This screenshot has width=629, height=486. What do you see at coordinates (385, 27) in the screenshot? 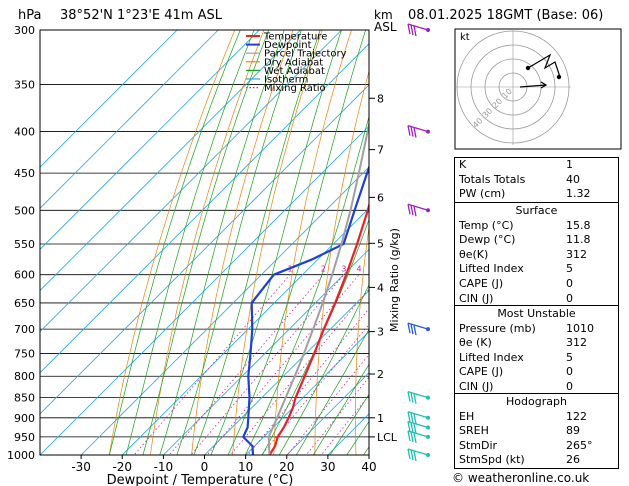
I see `asl-label: ASL` at bounding box center [385, 27].